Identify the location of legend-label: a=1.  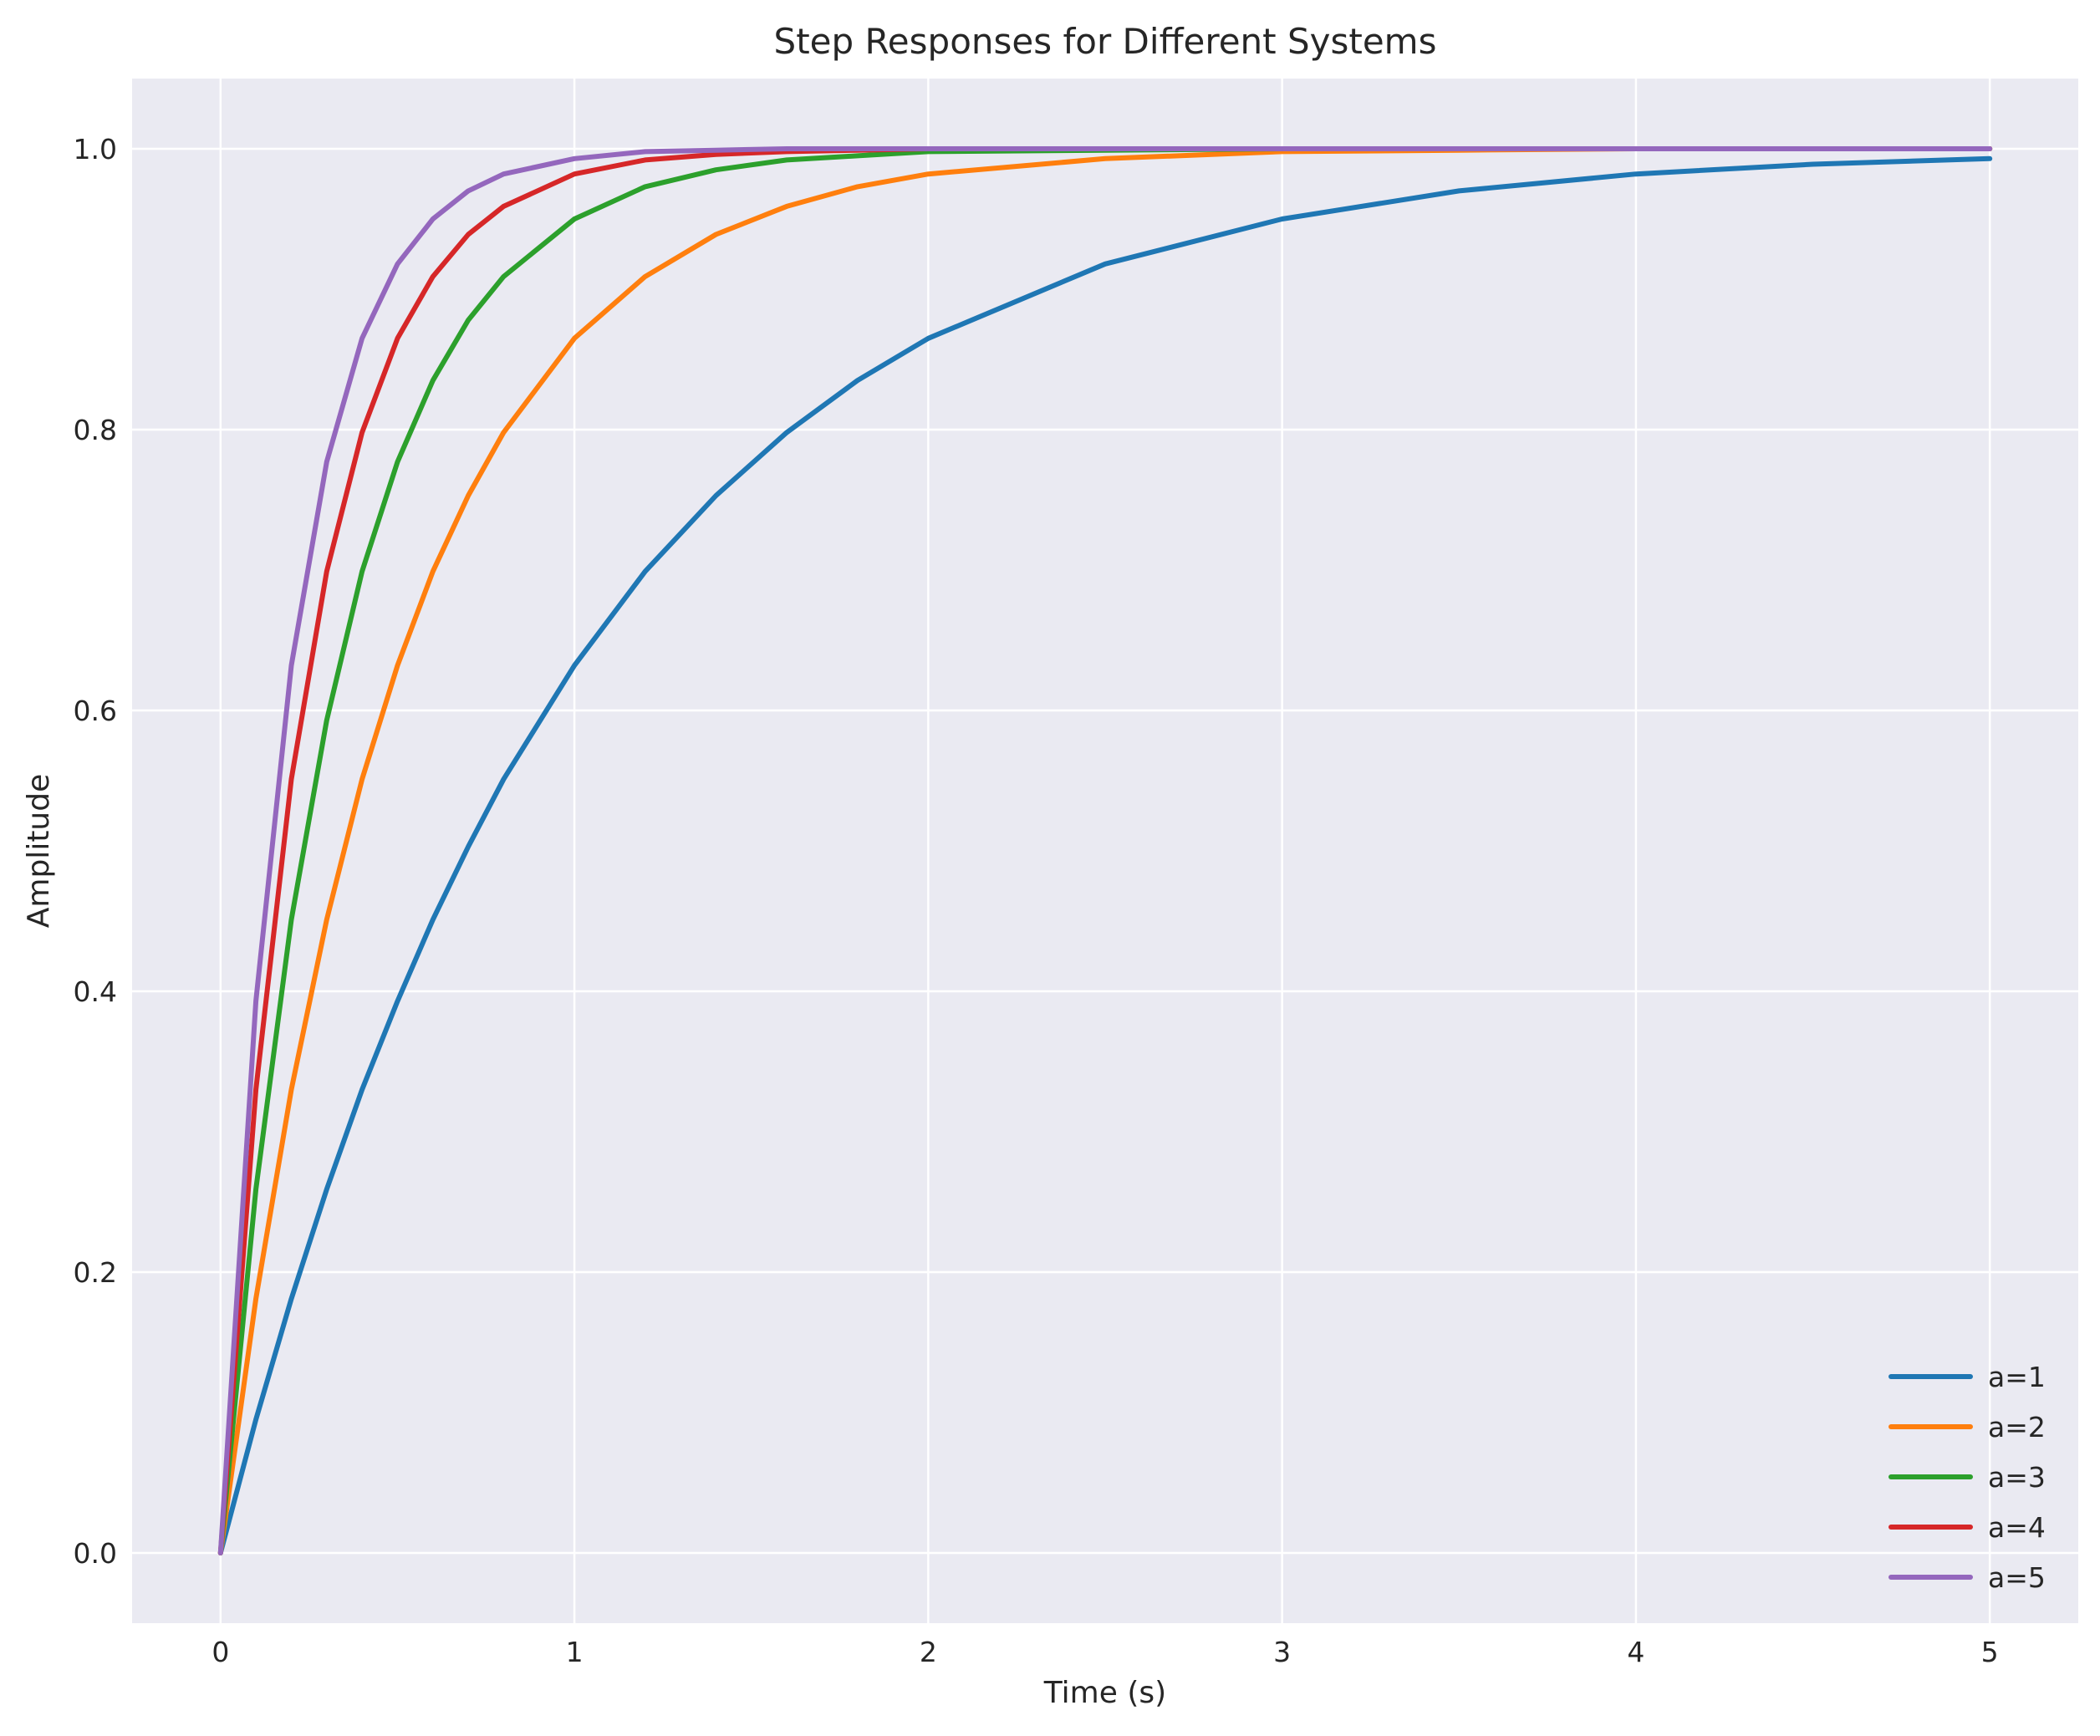
(2017, 1377).